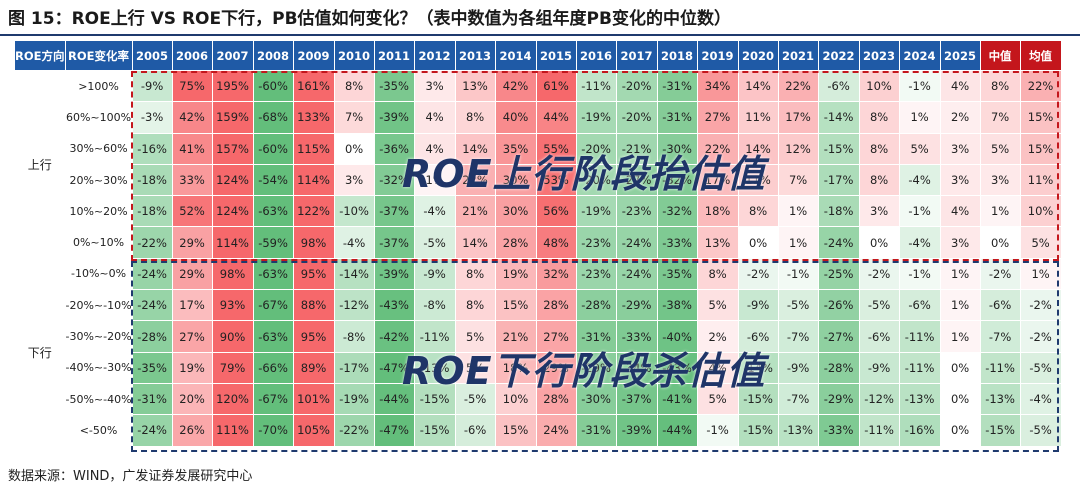  Describe the element at coordinates (798, 148) in the screenshot. I see `pb-change-value-cell: 12%` at that location.